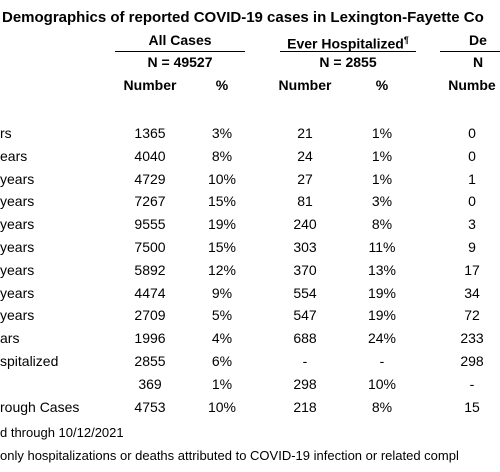  What do you see at coordinates (472, 338) in the screenshot?
I see `cell: 233` at bounding box center [472, 338].